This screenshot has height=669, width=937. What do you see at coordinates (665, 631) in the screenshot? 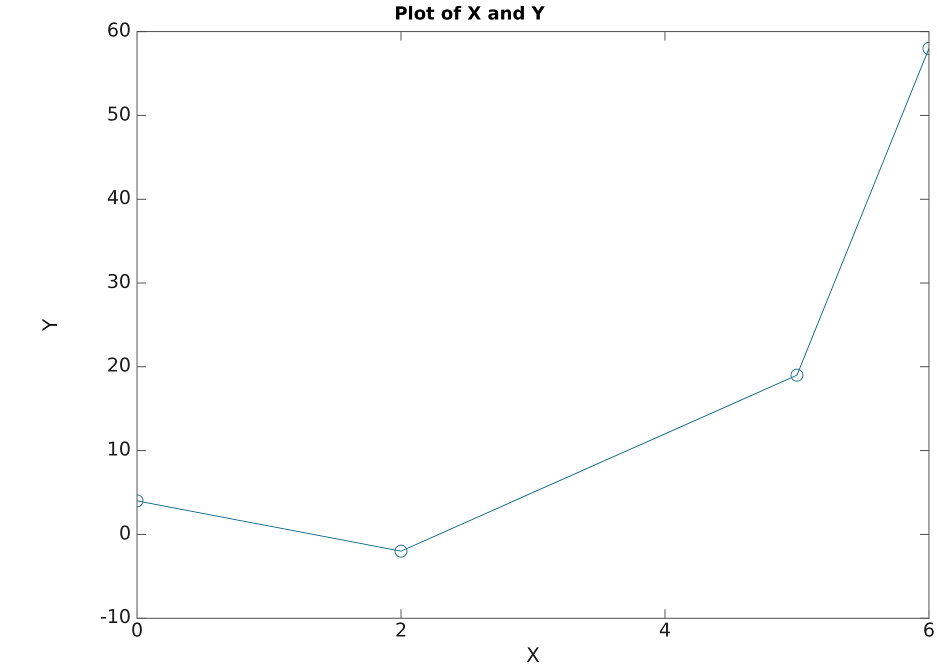
I see `x-tick-label: 4` at bounding box center [665, 631].